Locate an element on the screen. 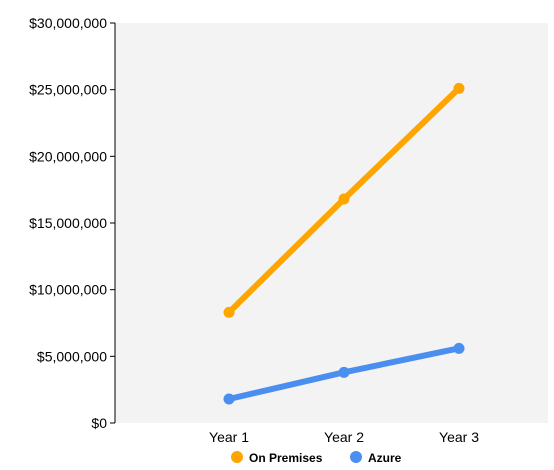 This screenshot has height=470, width=554. legend: On Premises Azure is located at coordinates (316, 458).